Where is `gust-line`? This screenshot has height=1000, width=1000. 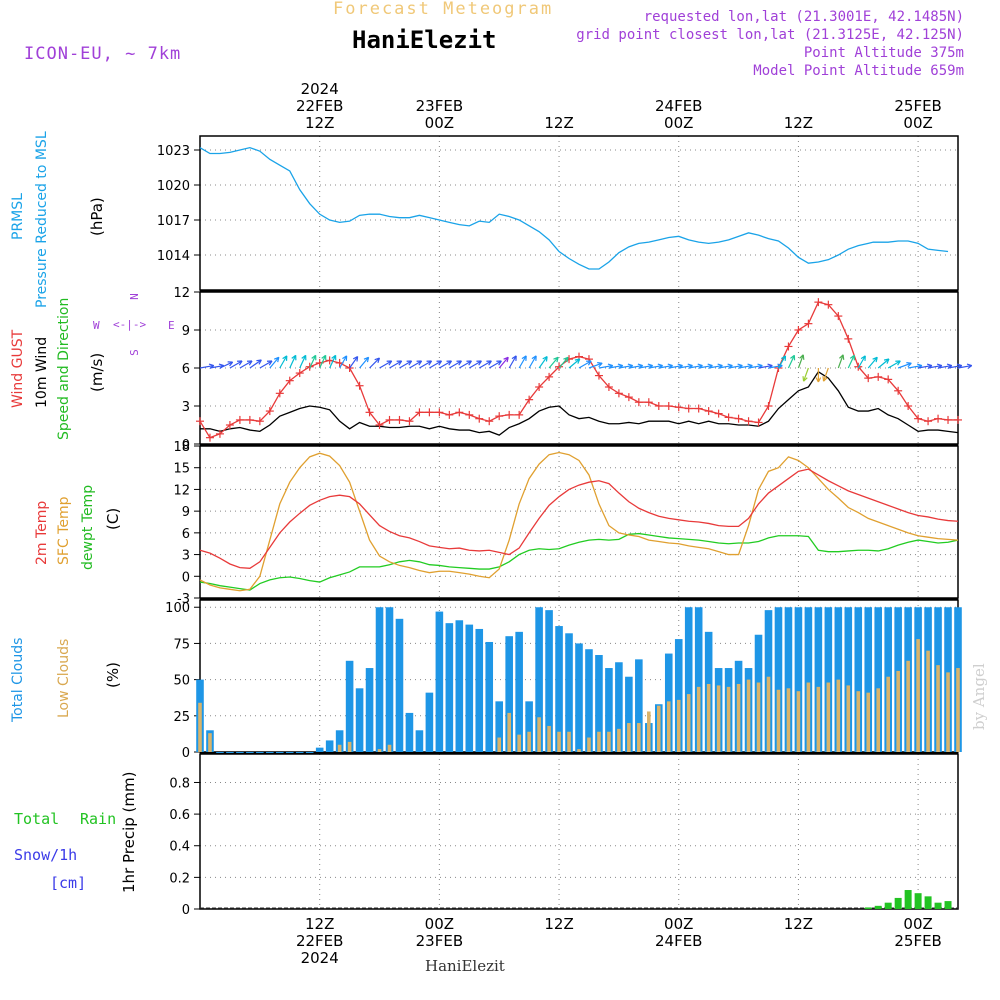
gust-line is located at coordinates (578, 370).